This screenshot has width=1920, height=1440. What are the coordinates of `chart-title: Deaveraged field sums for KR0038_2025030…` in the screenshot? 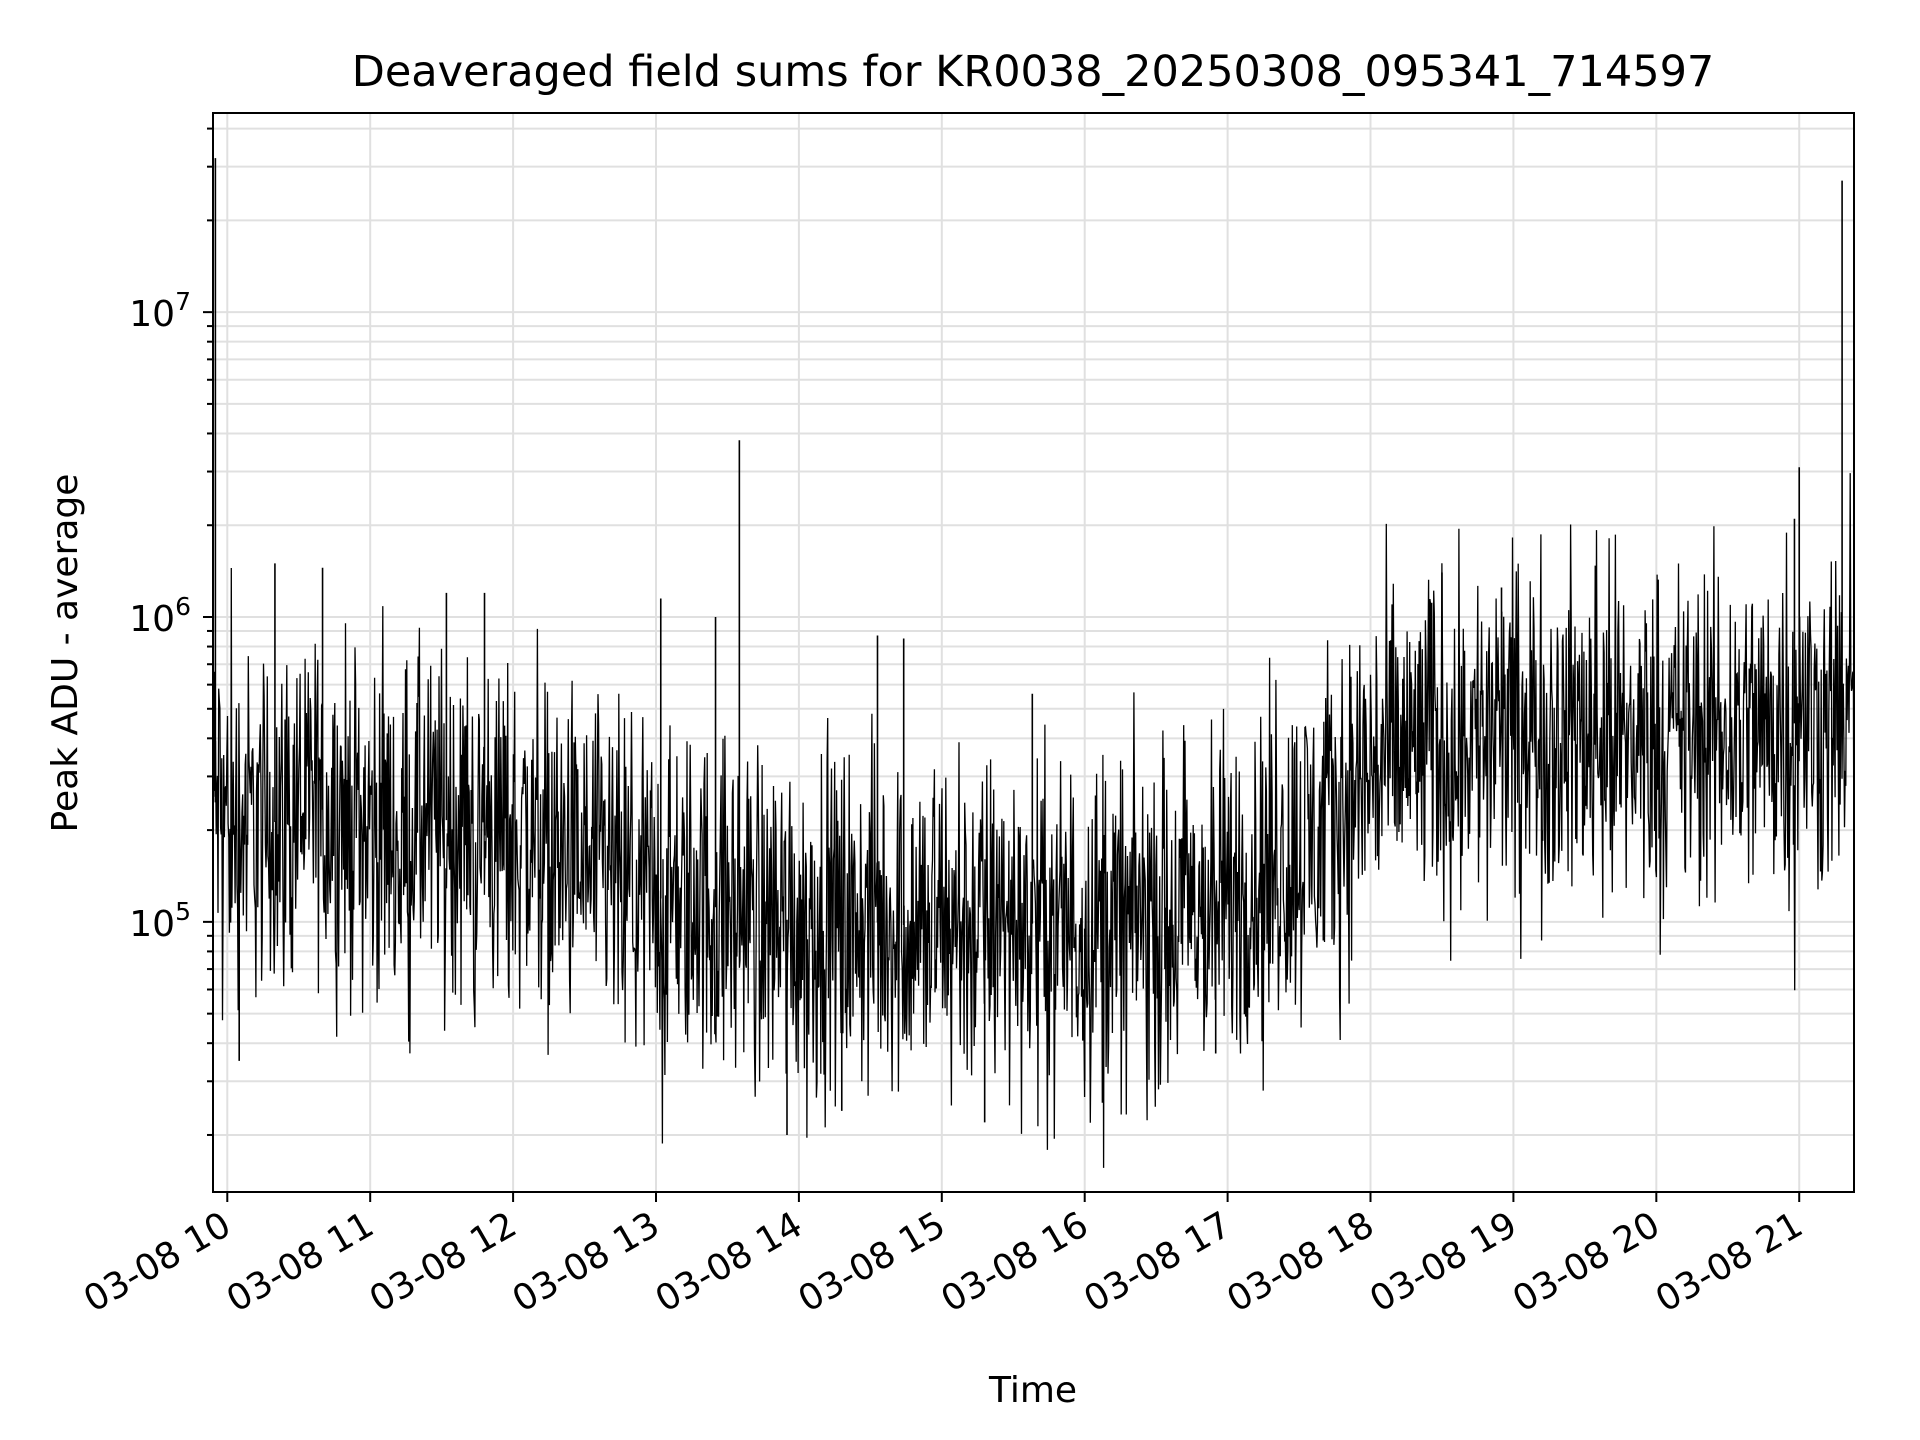 It's located at (1033, 72).